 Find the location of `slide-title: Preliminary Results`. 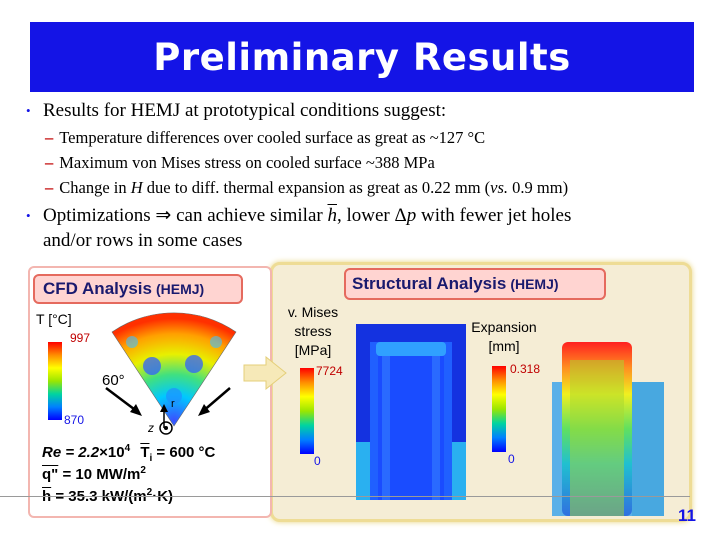

slide-title: Preliminary Results is located at coordinates (362, 57).